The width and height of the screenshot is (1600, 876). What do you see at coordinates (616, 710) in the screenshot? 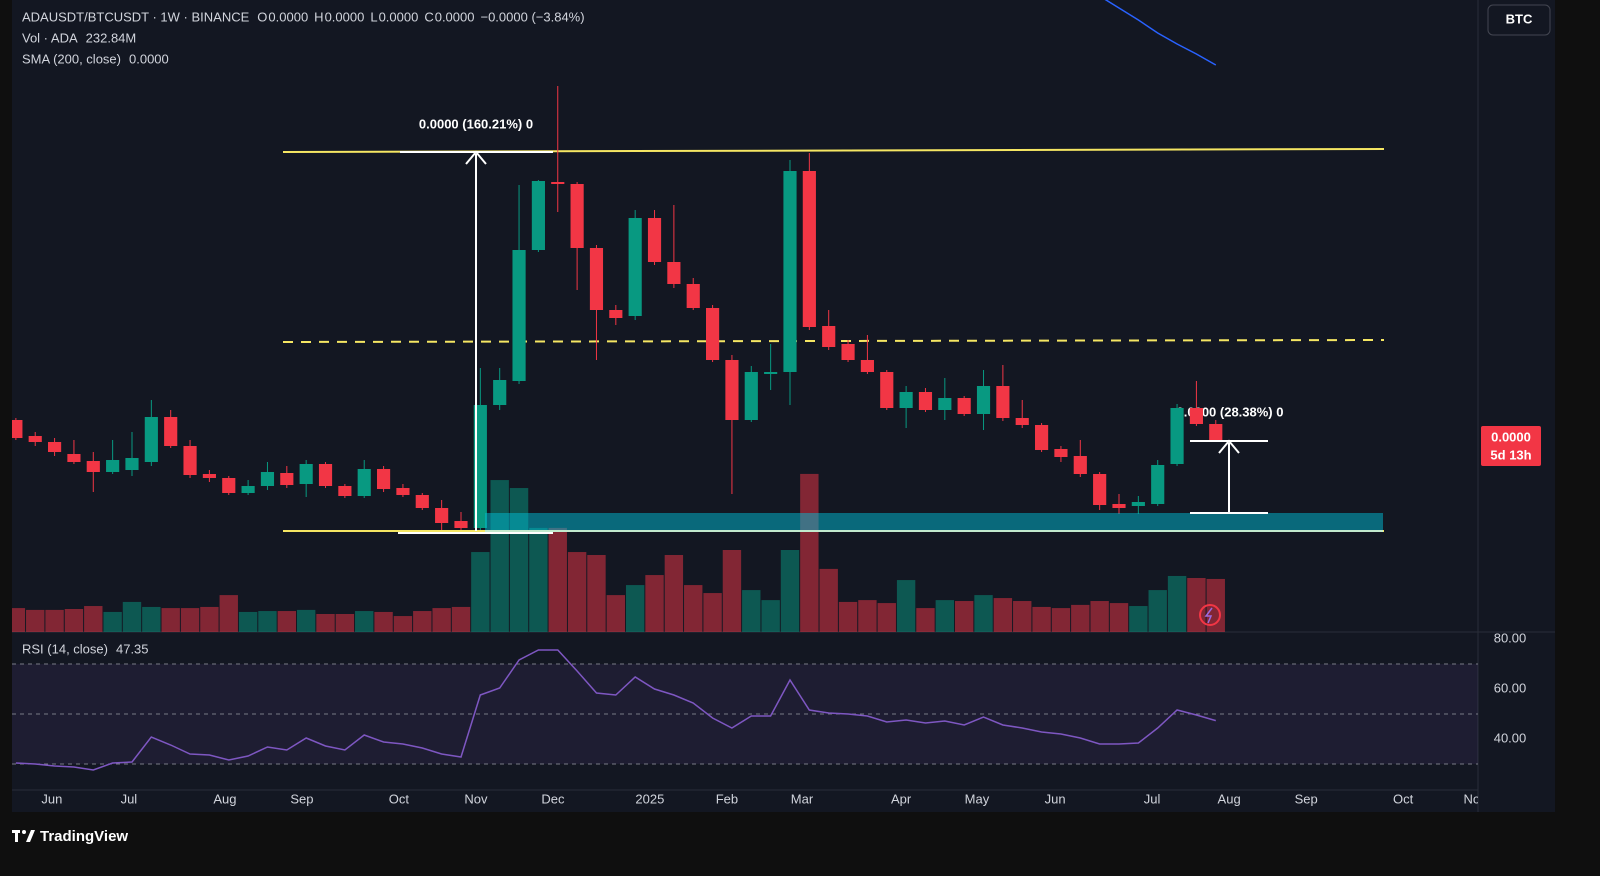
I see `rsi-line` at bounding box center [616, 710].